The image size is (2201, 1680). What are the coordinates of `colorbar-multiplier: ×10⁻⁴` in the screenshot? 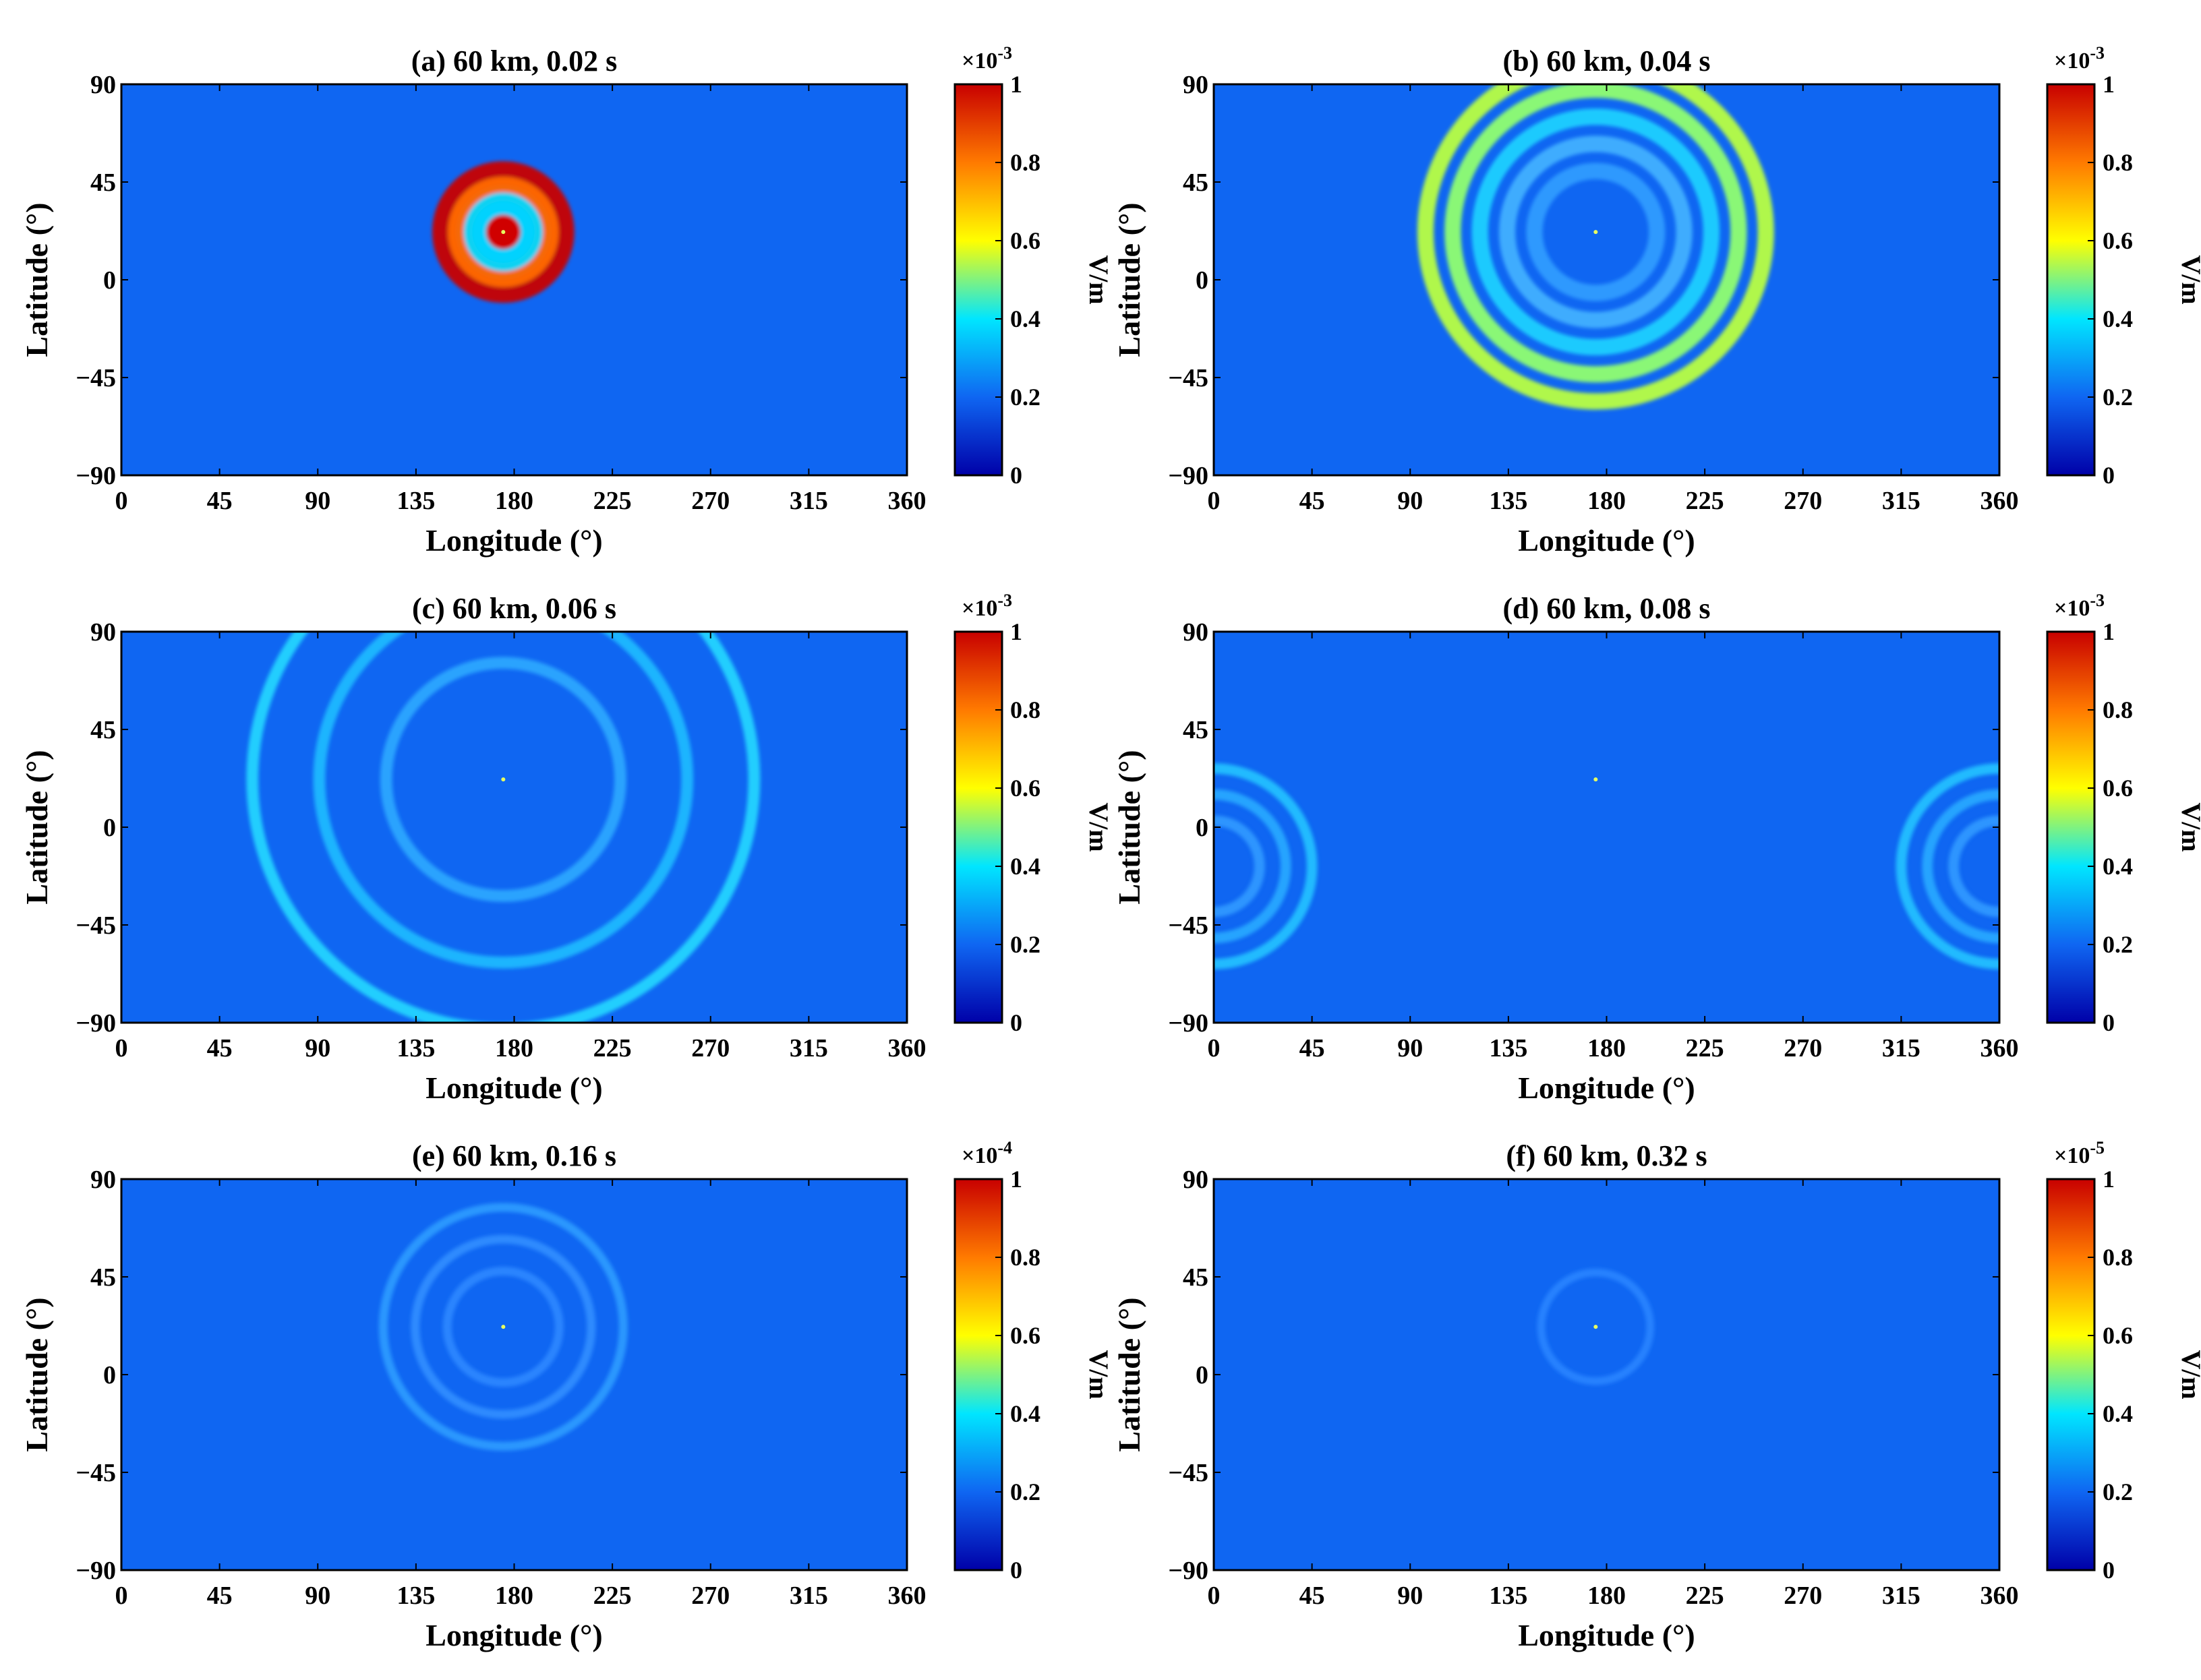 It's located at (987, 1153).